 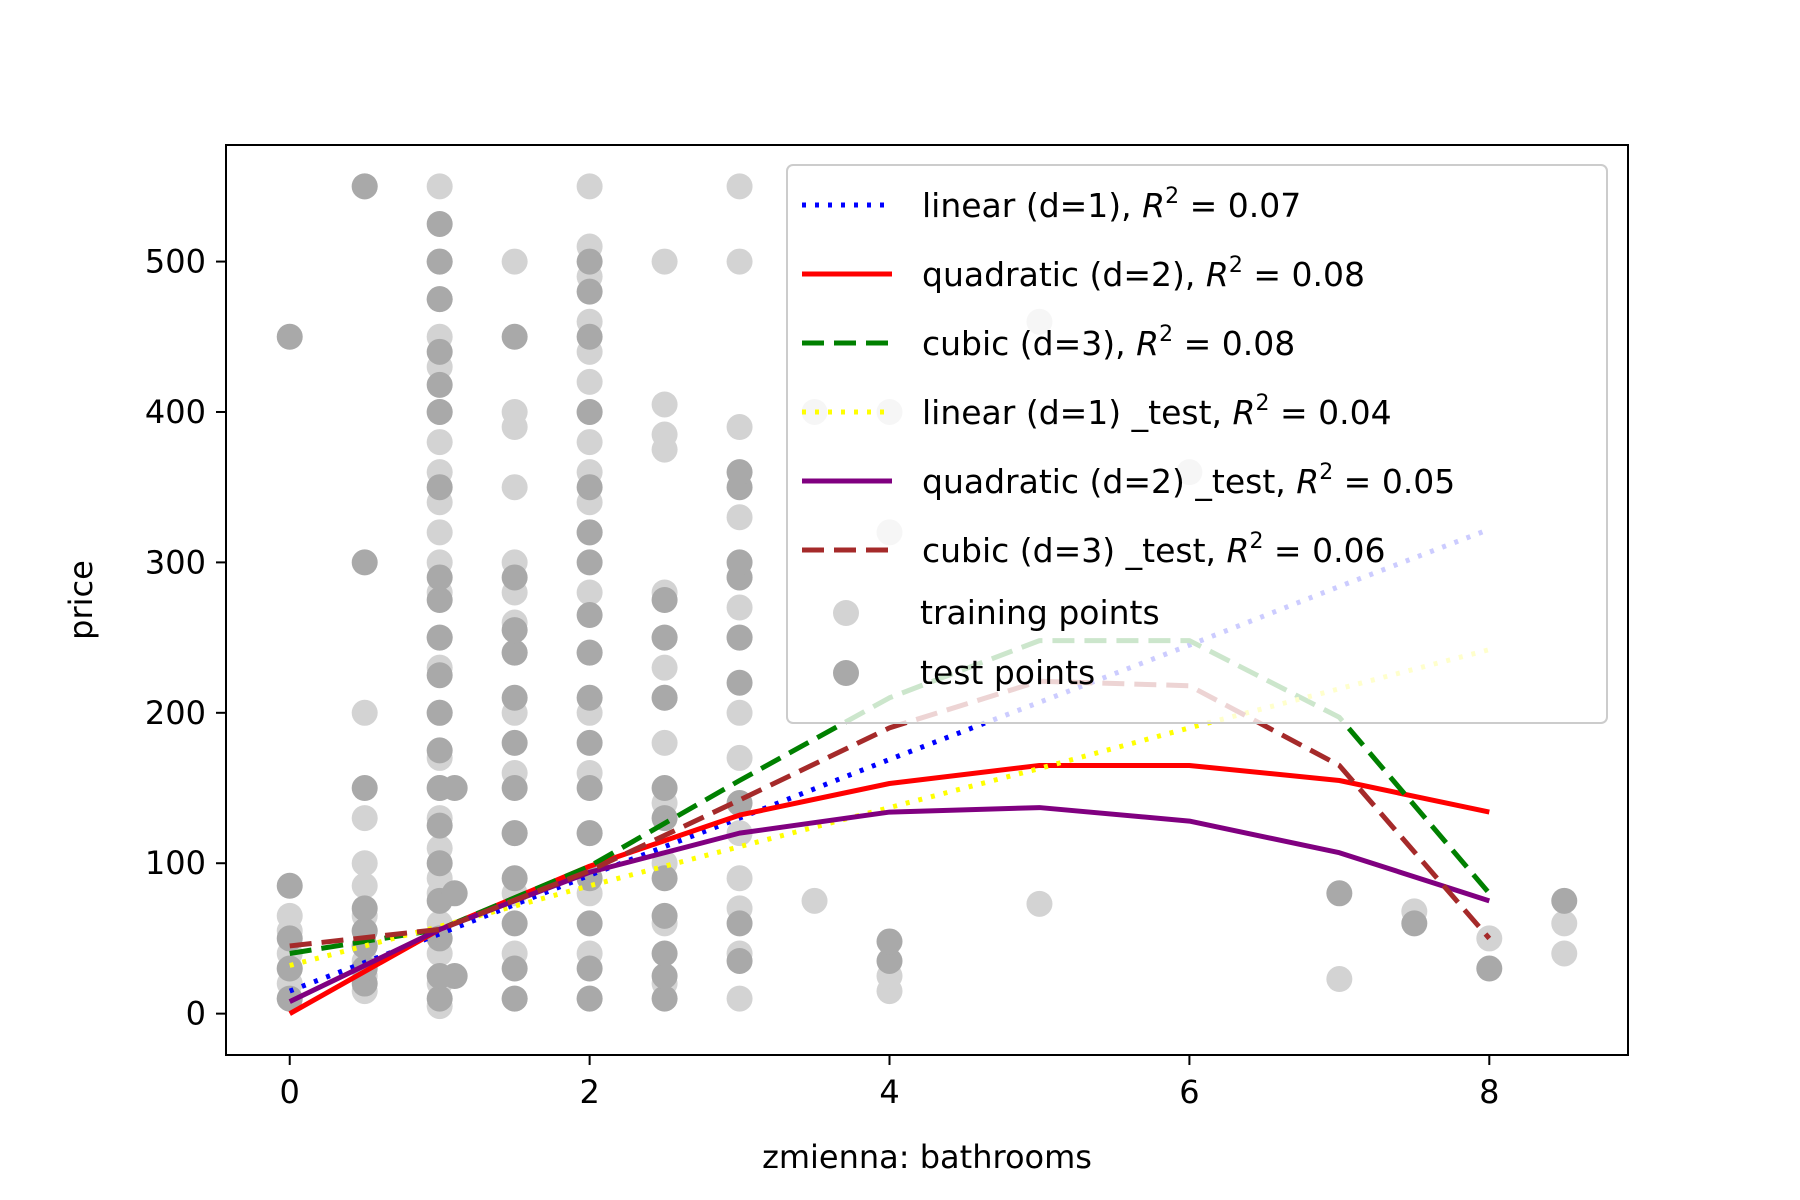 What do you see at coordinates (1157, 411) in the screenshot?
I see `legend-label: linear (d=1) _test, R2 = 0.04` at bounding box center [1157, 411].